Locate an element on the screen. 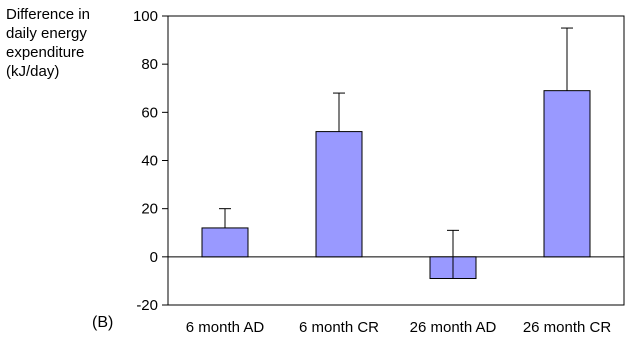 Image resolution: width=636 pixels, height=341 pixels. y-tick-label-1: 0 is located at coordinates (154, 257).